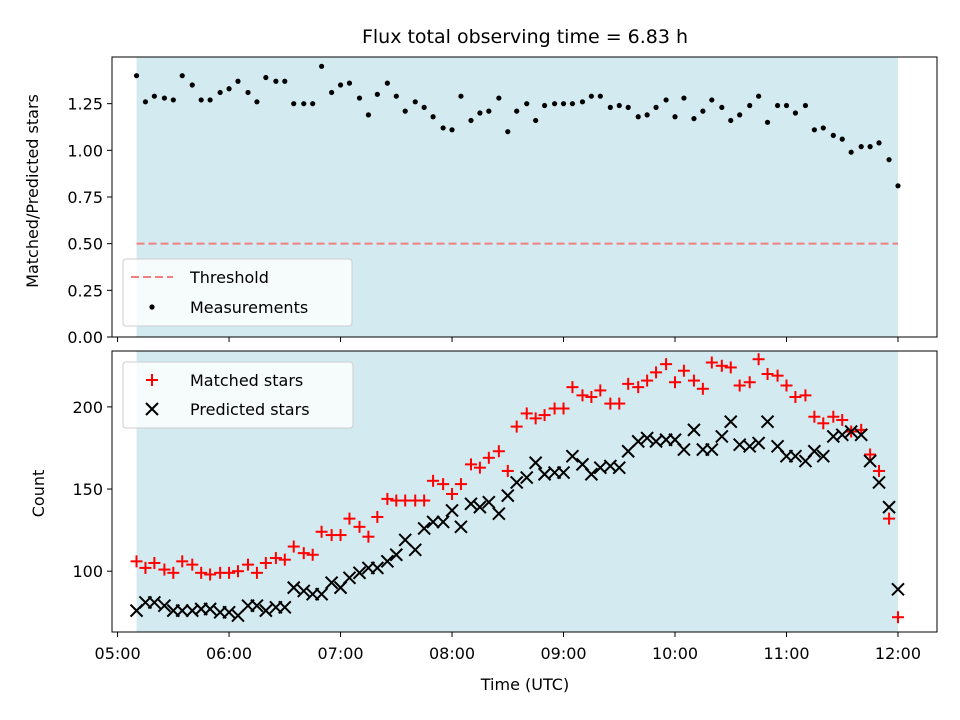 This screenshot has height=720, width=960. Describe the element at coordinates (85, 337) in the screenshot. I see `top-y-tick-label-0: 0.00` at that location.